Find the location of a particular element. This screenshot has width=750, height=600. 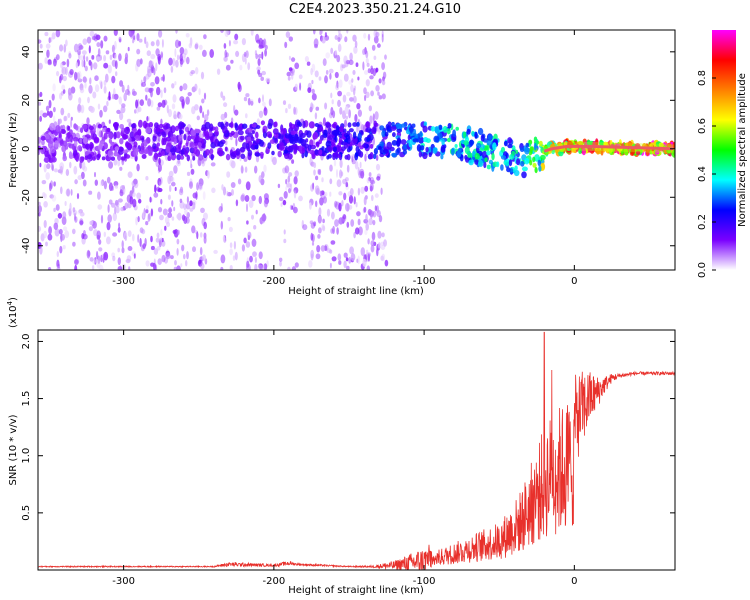

x-tick-label: 0 is located at coordinates (574, 581).